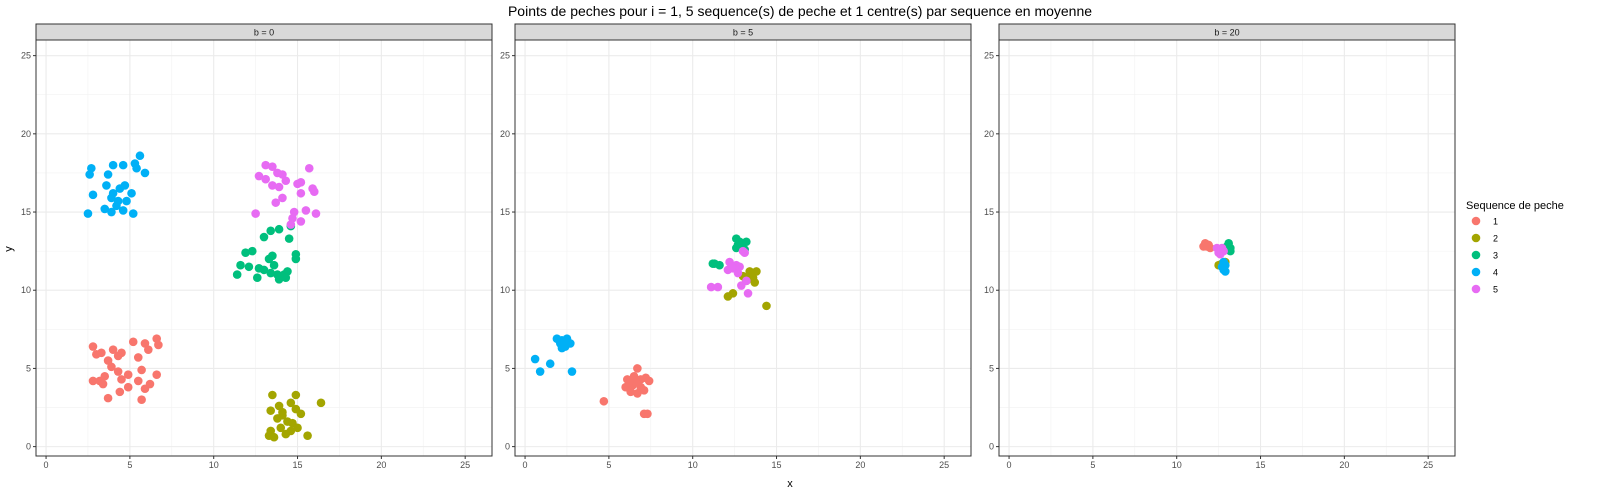 The width and height of the screenshot is (1600, 500). I want to click on legend: Sequence de peche 1 2 3 4 5, so click(1515, 247).